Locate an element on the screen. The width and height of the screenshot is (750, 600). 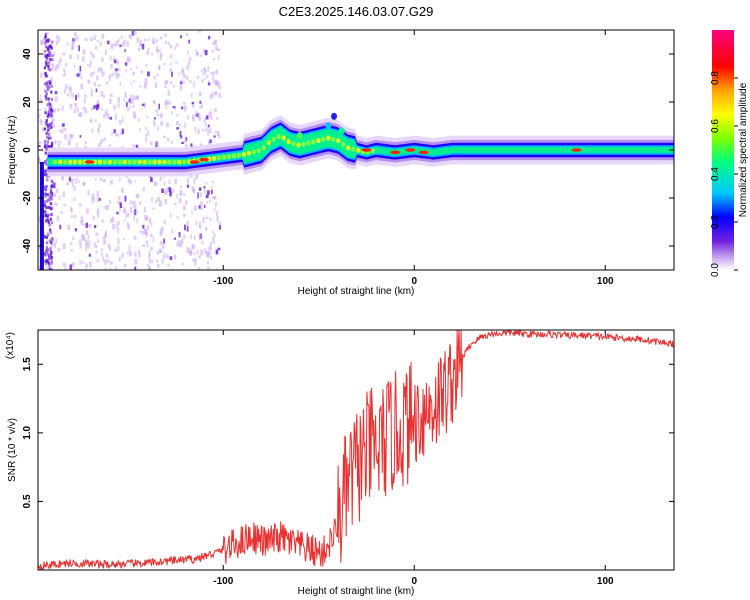
spectrogram-x-axis-label: Height of straight line (km) is located at coordinates (356, 291).